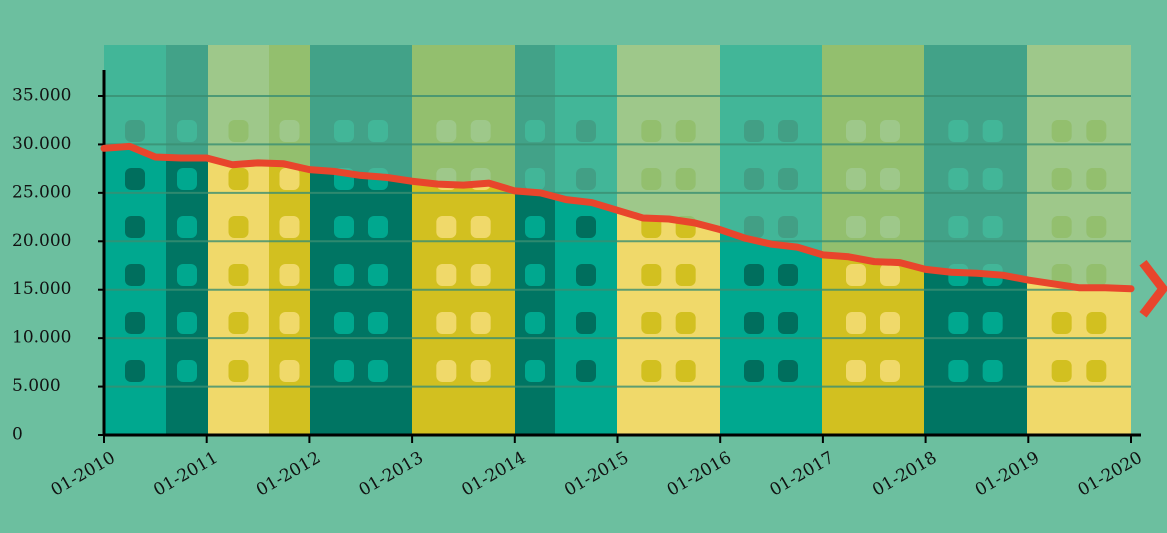  Describe the element at coordinates (36, 386) in the screenshot. I see `y-tick-label: 5.000` at that location.